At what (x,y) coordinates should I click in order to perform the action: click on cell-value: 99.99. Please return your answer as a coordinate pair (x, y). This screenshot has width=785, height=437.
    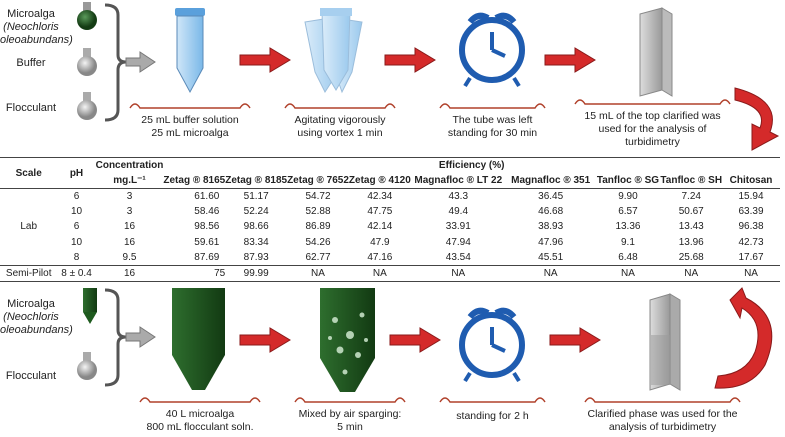
    Looking at the image, I should click on (256, 273).